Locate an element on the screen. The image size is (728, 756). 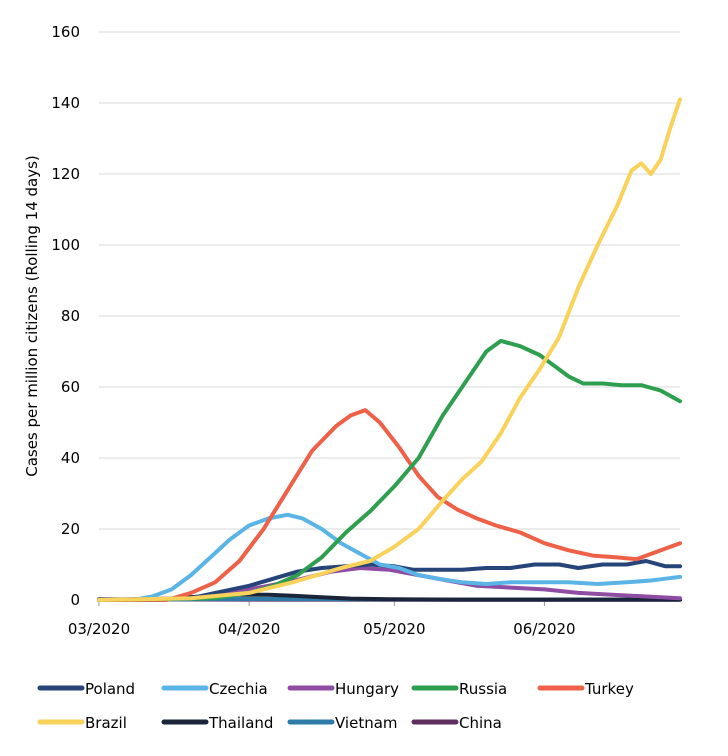
y-tick-label: 100 is located at coordinates (65, 245).